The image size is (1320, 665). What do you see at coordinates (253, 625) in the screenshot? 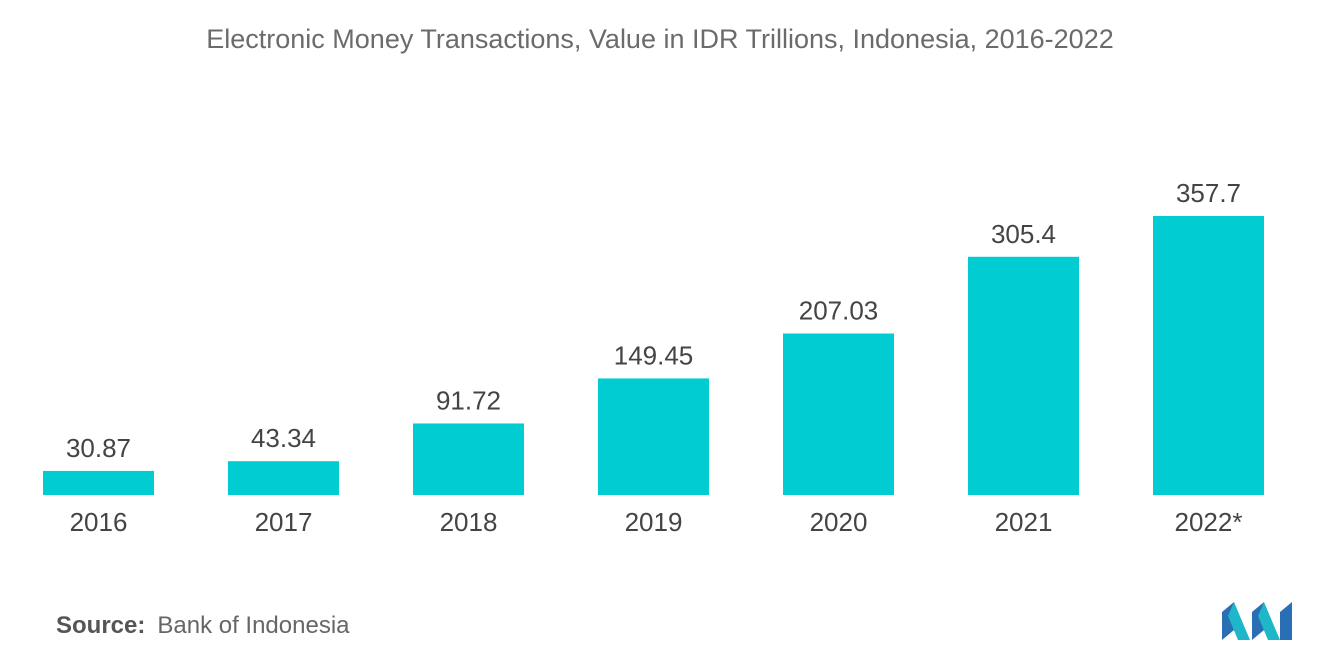
I see `source-text: Bank of Indonesia` at bounding box center [253, 625].